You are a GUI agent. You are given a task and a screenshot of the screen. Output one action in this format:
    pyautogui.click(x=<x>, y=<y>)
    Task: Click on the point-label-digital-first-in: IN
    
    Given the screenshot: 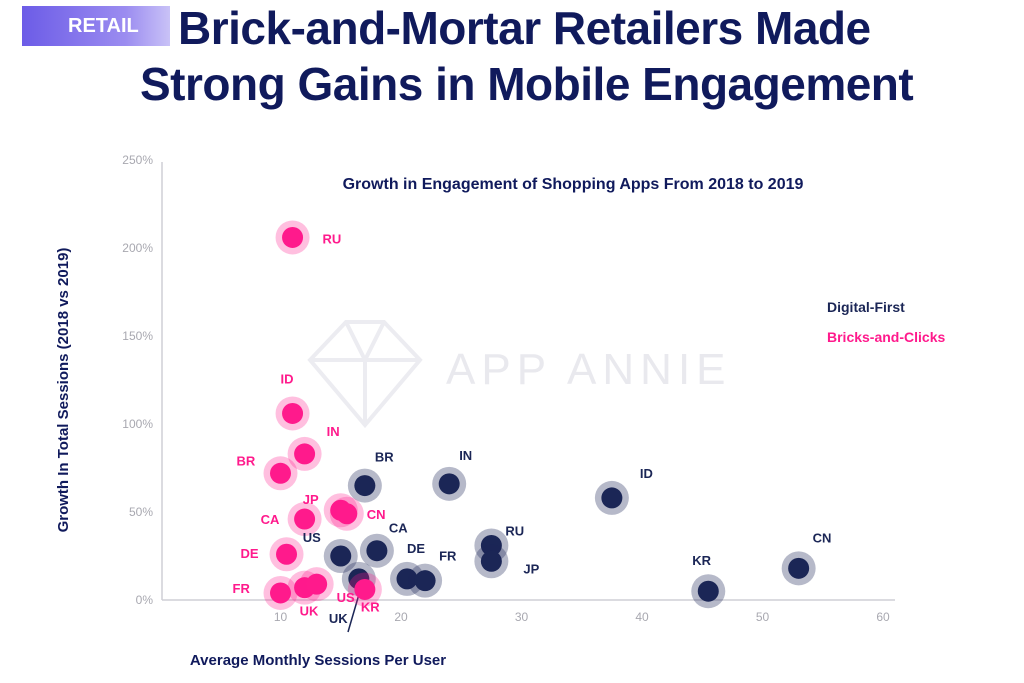 What is the action you would take?
    pyautogui.click(x=465, y=455)
    